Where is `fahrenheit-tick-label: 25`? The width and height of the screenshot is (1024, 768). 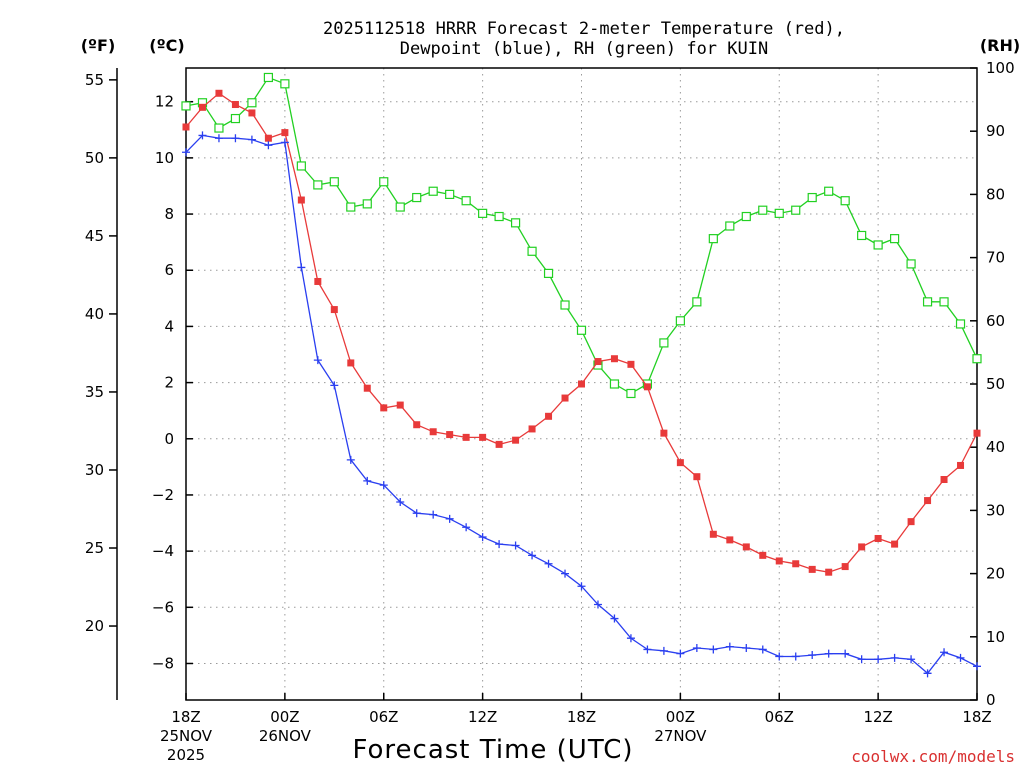
fahrenheit-tick-label: 25 is located at coordinates (94, 548).